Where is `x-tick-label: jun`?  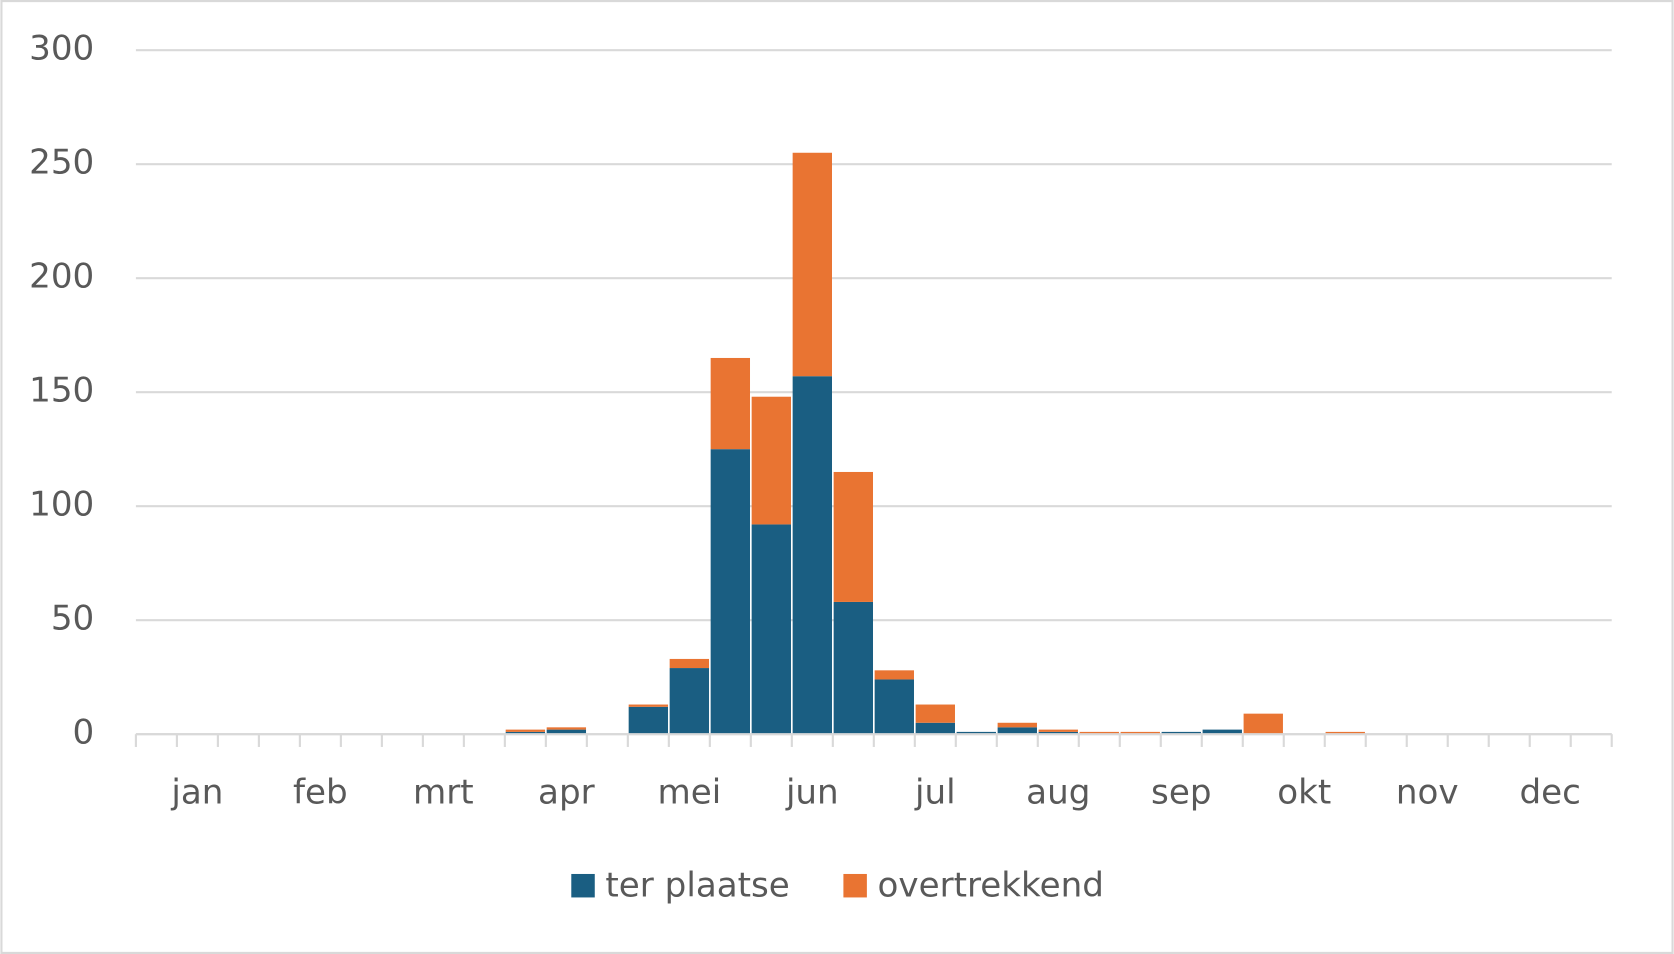
x-tick-label: jun is located at coordinates (812, 792).